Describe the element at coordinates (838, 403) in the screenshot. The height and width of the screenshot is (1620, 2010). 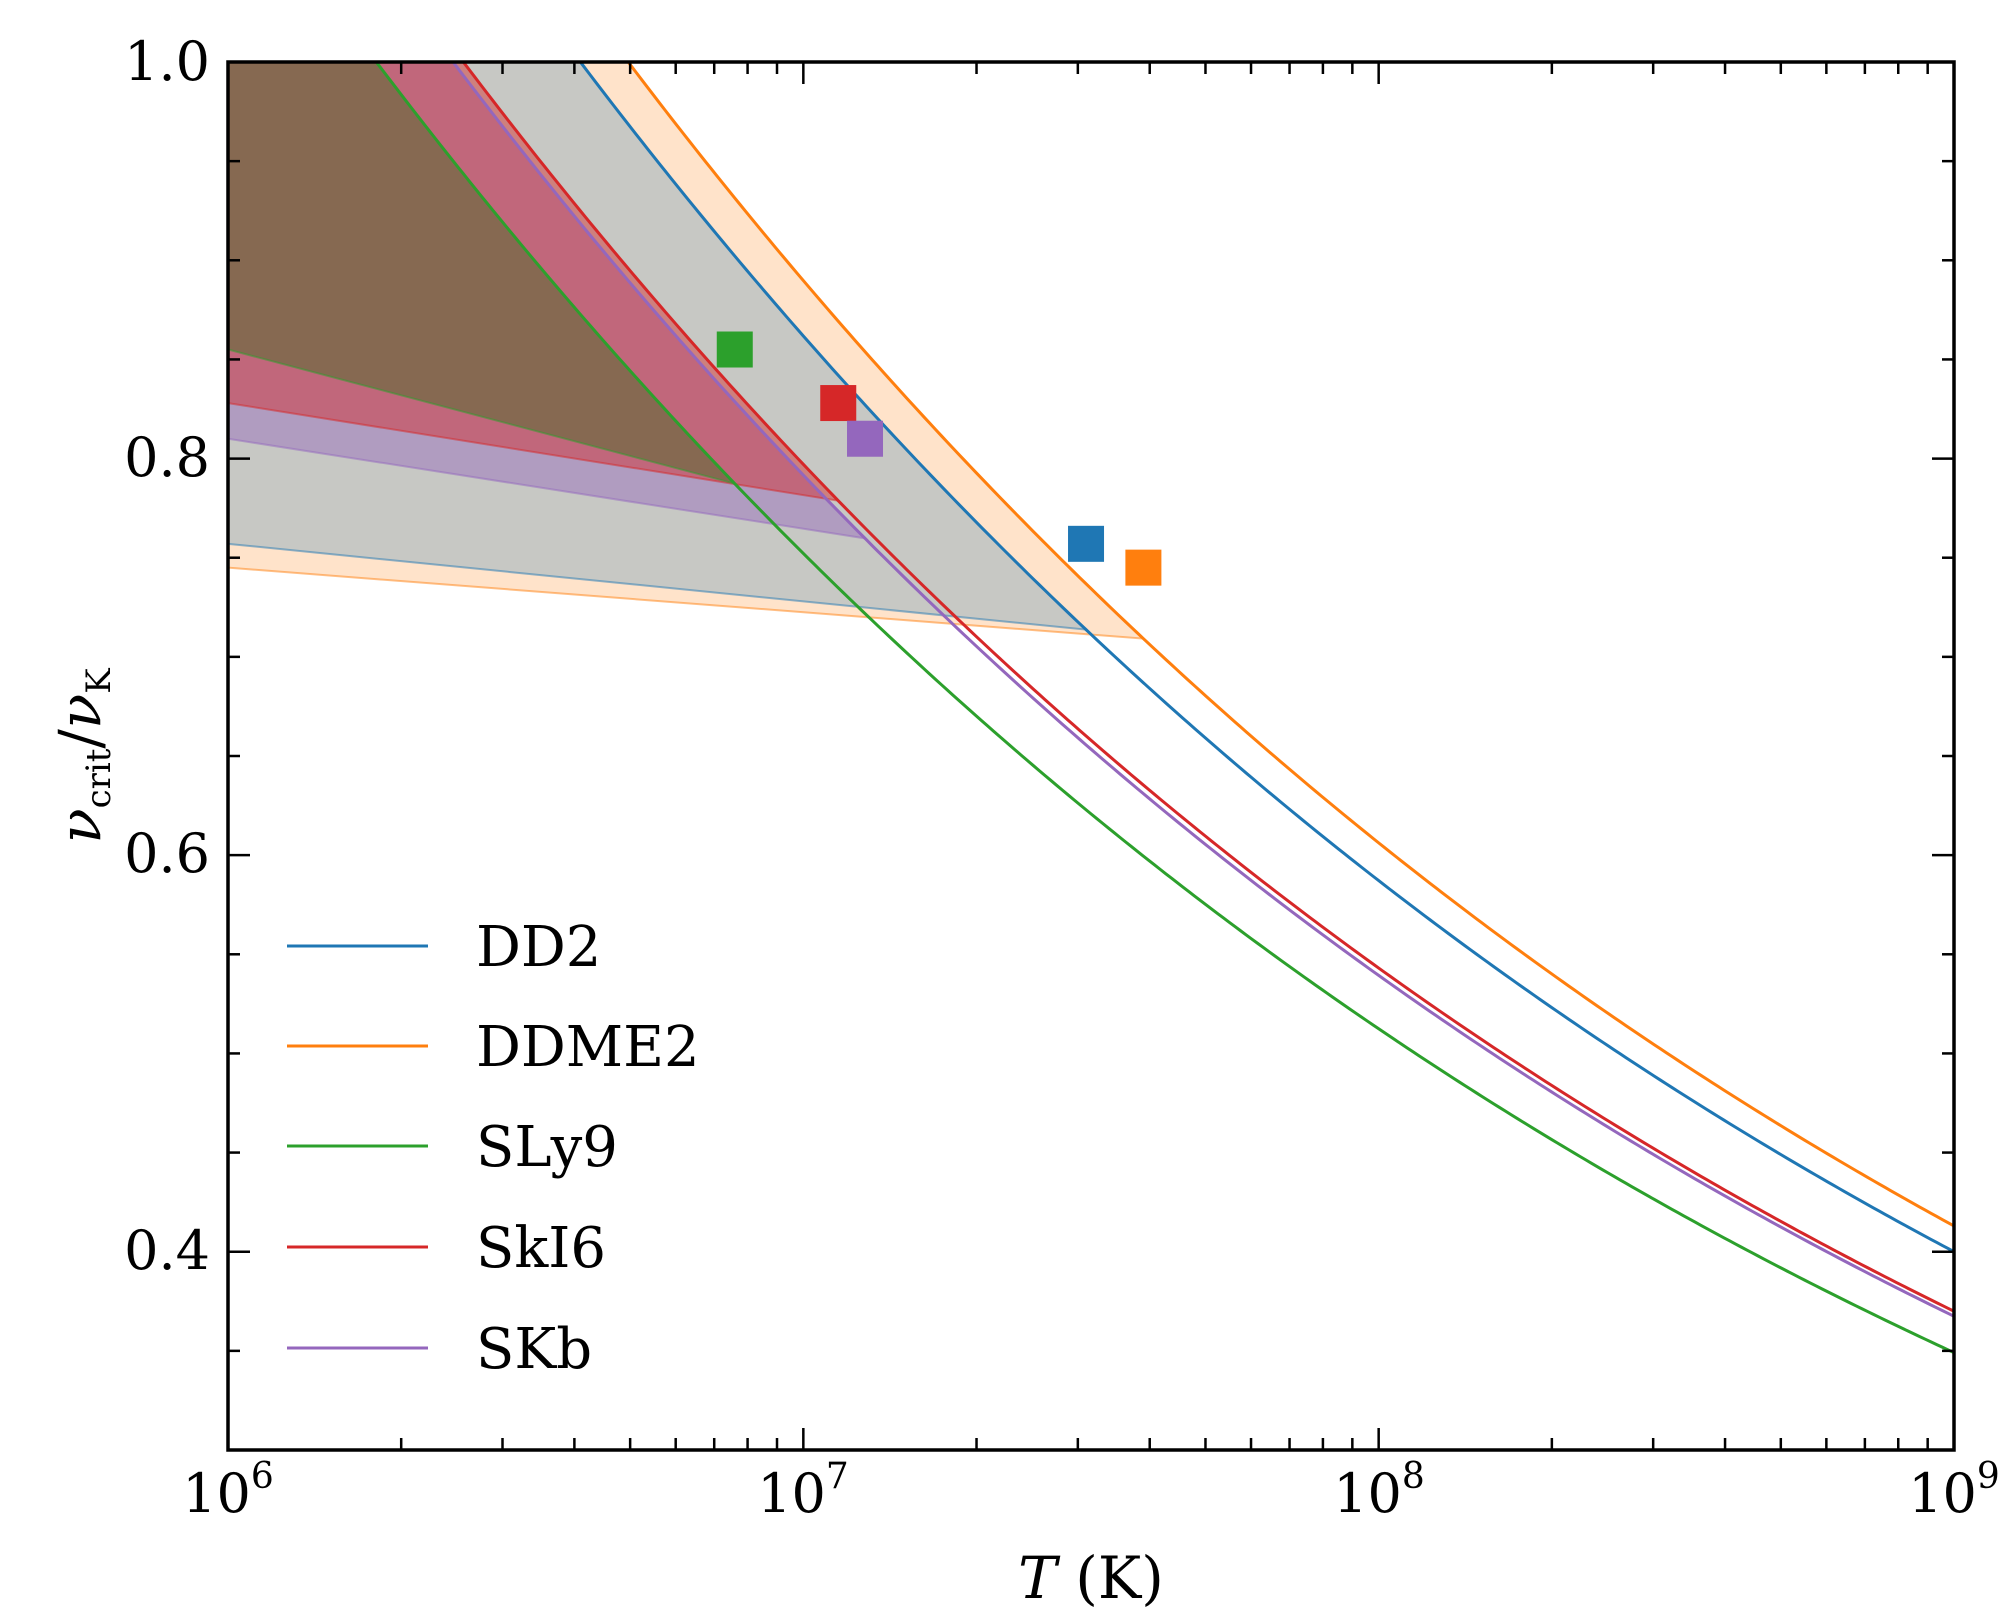
I see `marker-ski6` at that location.